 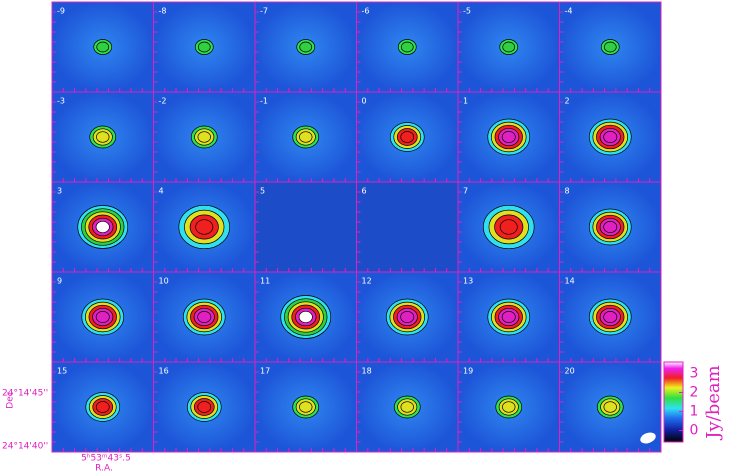 I want to click on beam, so click(x=648, y=438).